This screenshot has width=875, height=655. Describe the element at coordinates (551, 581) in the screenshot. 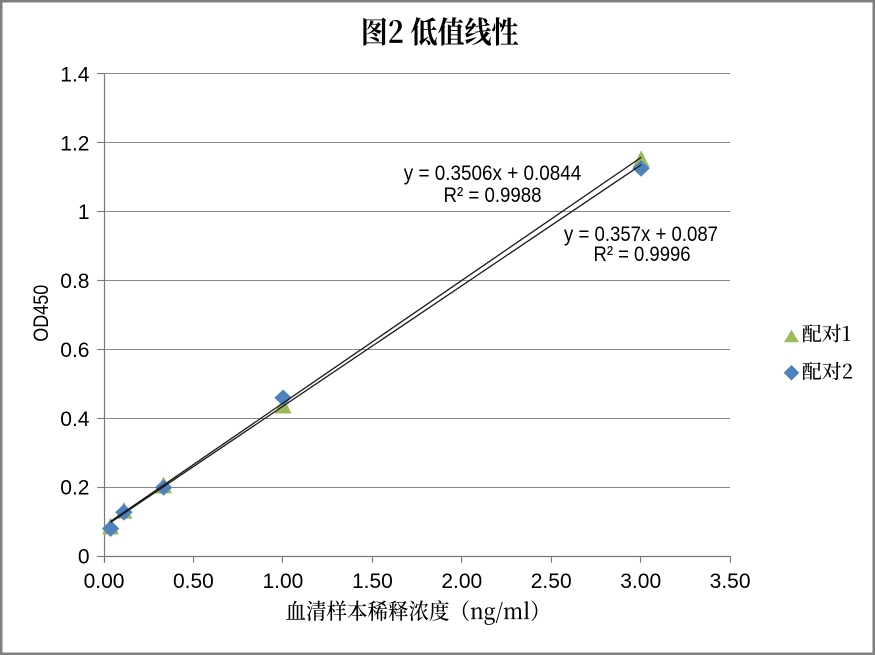

I see `svg-text: 2.50` at that location.